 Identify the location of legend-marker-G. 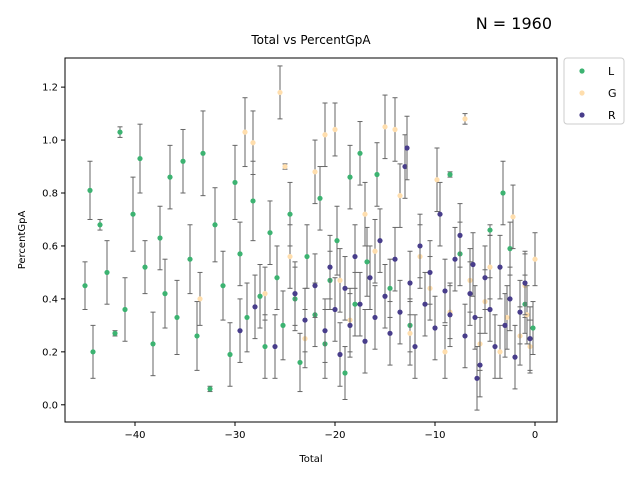
(582, 93).